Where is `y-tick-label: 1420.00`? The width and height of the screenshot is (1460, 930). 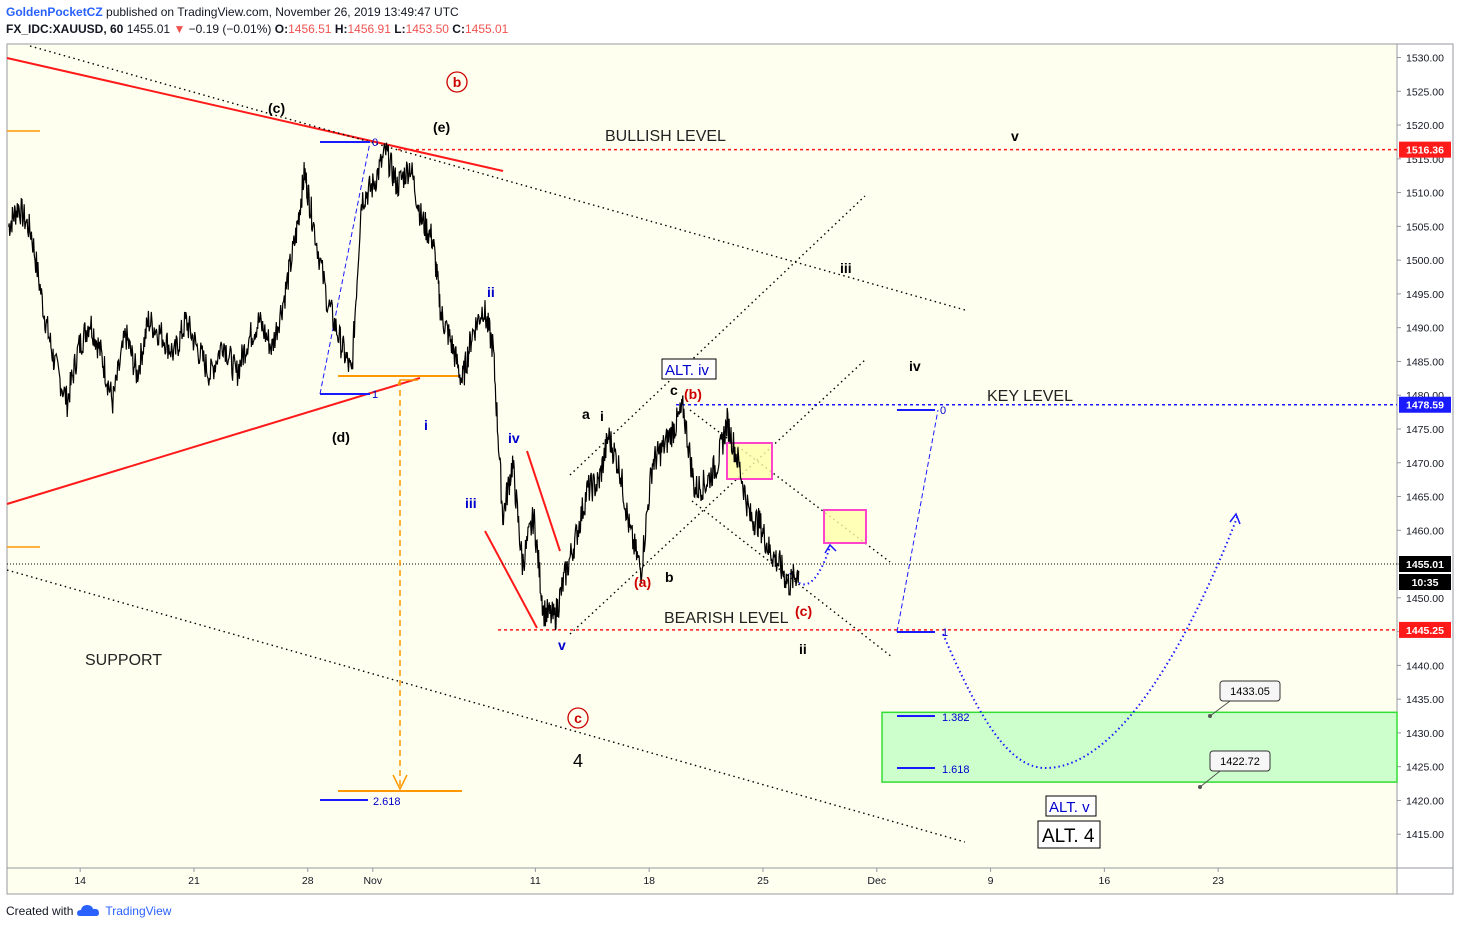
y-tick-label: 1420.00 is located at coordinates (1425, 801).